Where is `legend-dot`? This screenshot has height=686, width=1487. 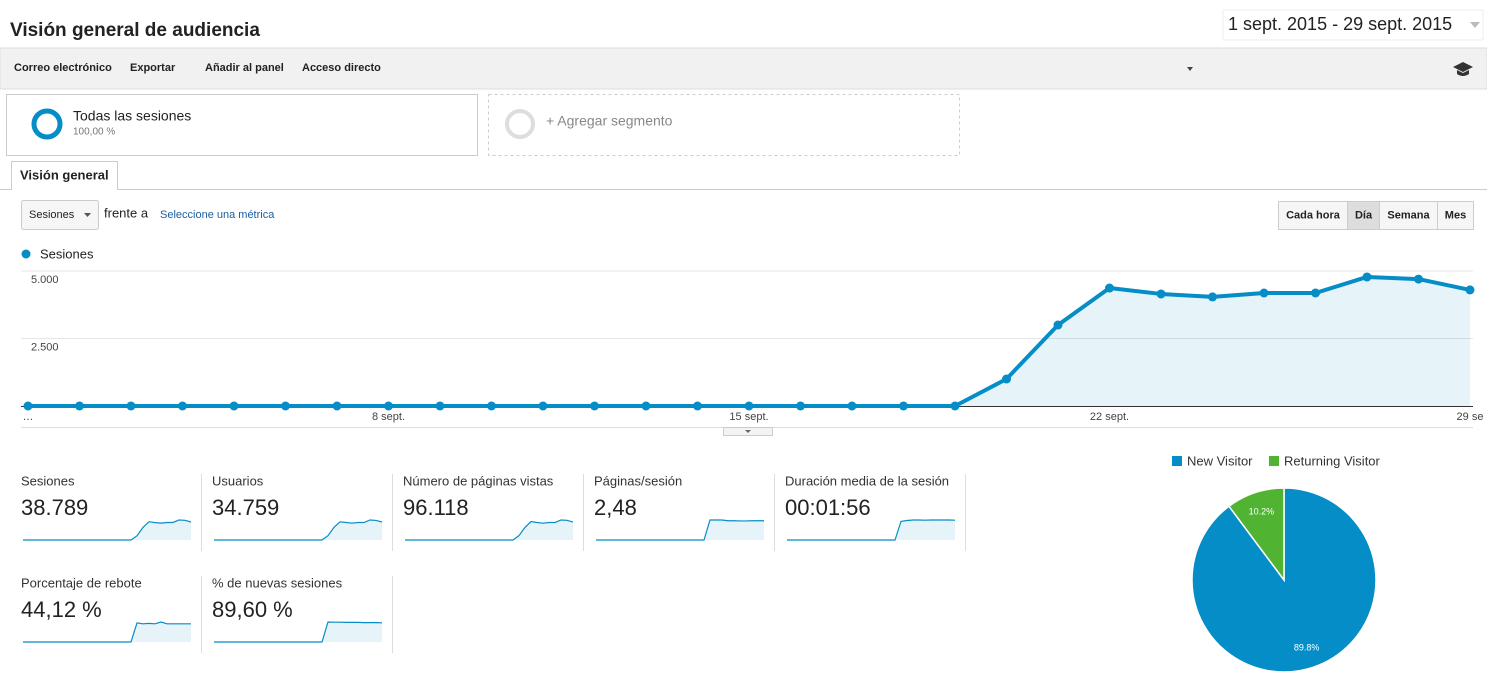
legend-dot is located at coordinates (26, 254).